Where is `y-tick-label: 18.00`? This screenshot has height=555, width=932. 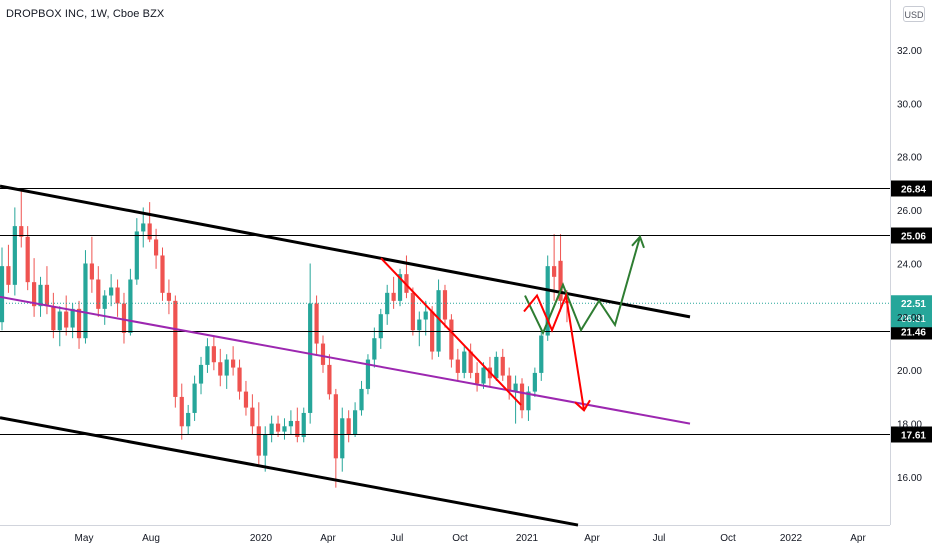
y-tick-label: 18.00 is located at coordinates (909, 425).